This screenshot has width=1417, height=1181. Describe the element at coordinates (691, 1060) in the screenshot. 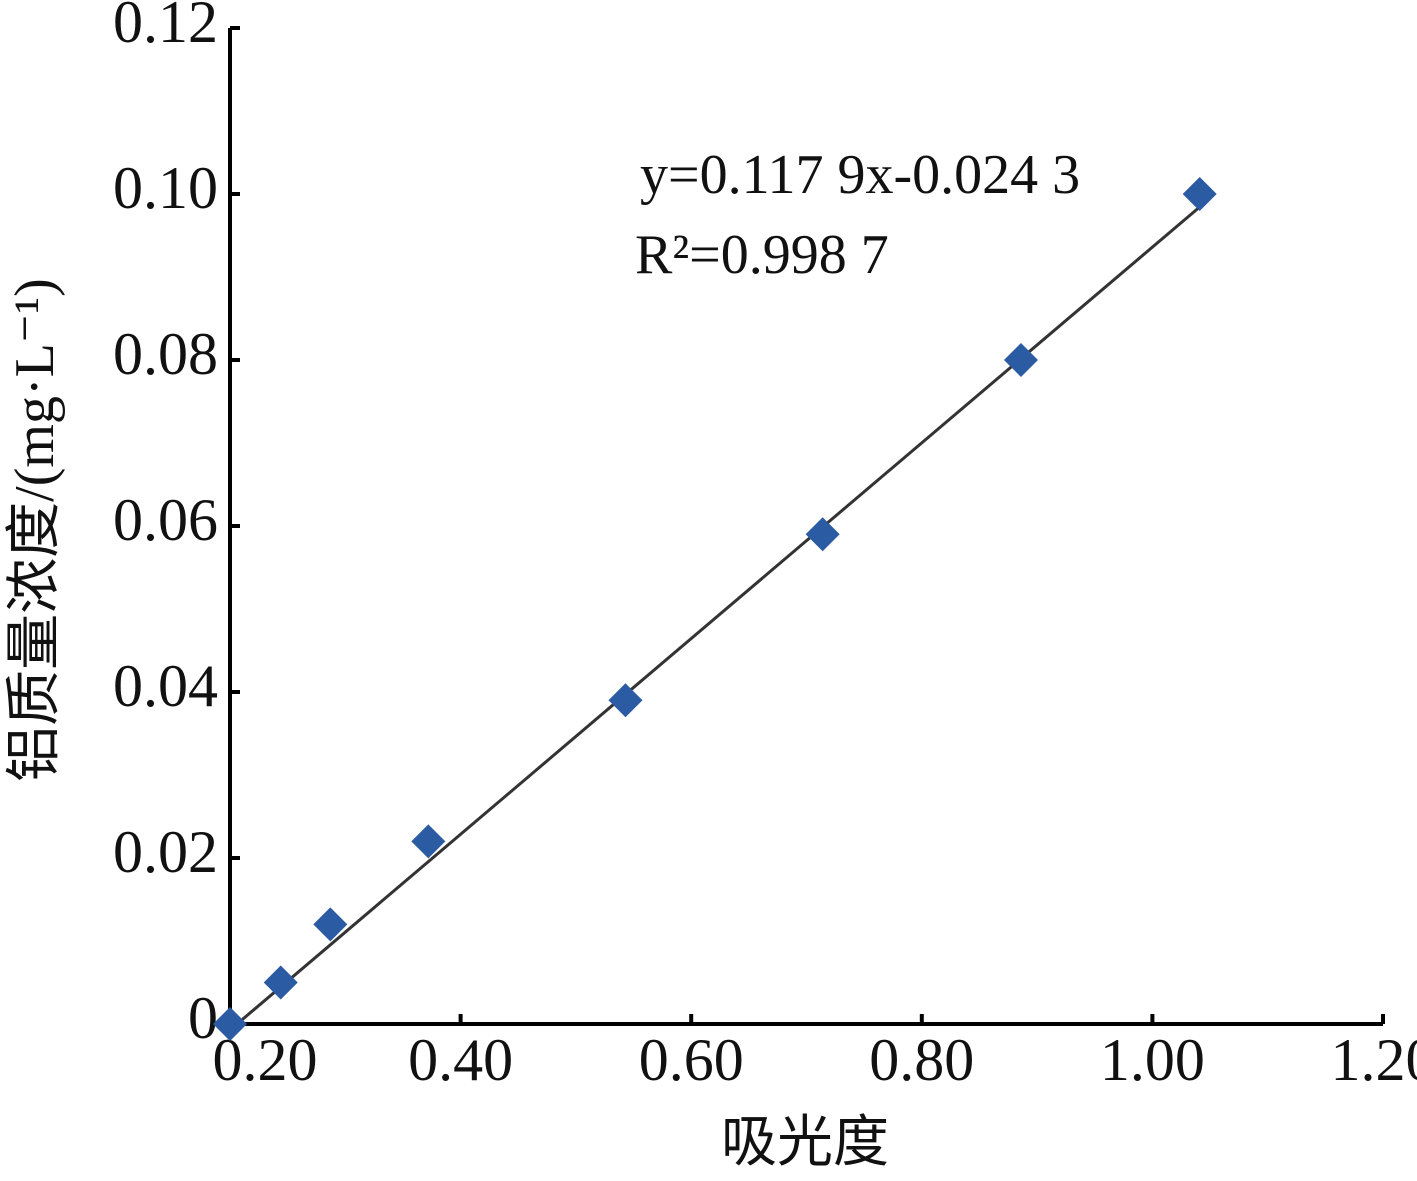

I see `x-tick-label: 0.60` at that location.